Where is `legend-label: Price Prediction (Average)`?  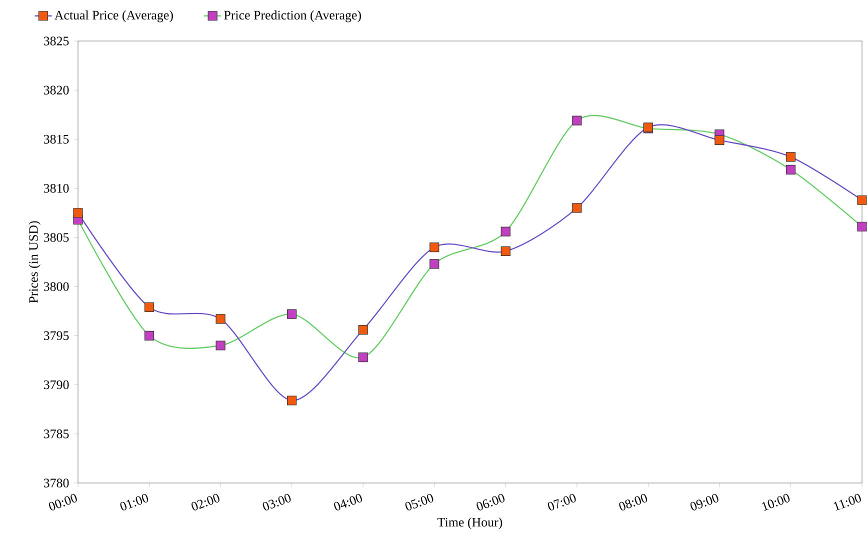
legend-label: Price Prediction (Average) is located at coordinates (292, 16).